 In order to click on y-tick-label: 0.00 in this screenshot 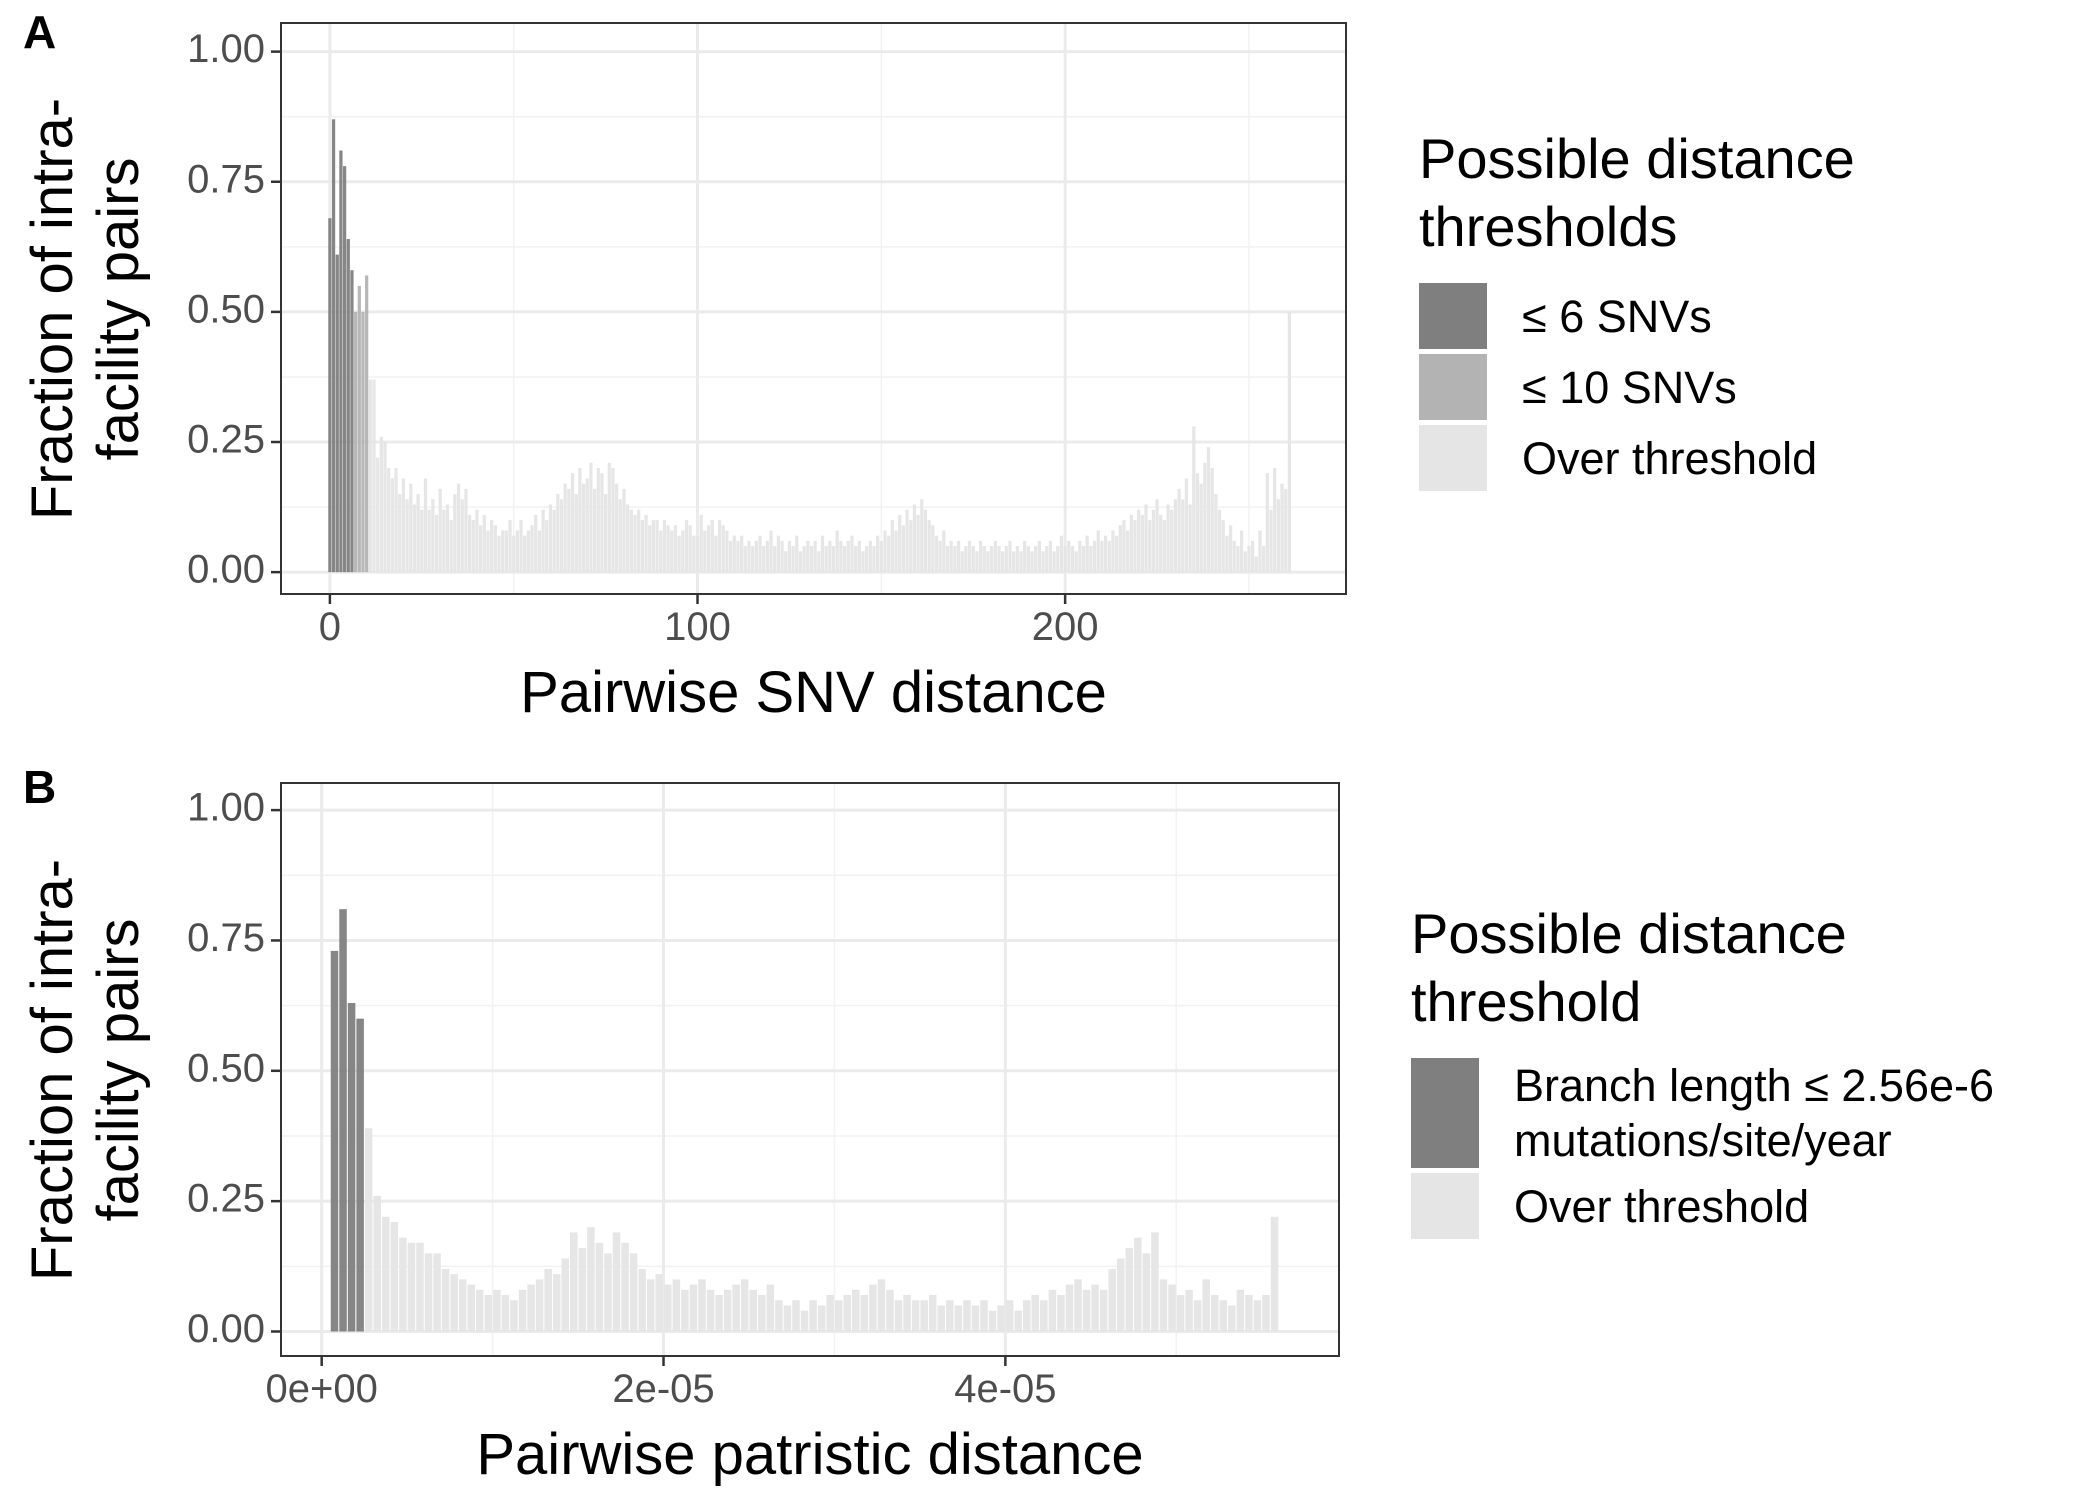, I will do `click(226, 1329)`.